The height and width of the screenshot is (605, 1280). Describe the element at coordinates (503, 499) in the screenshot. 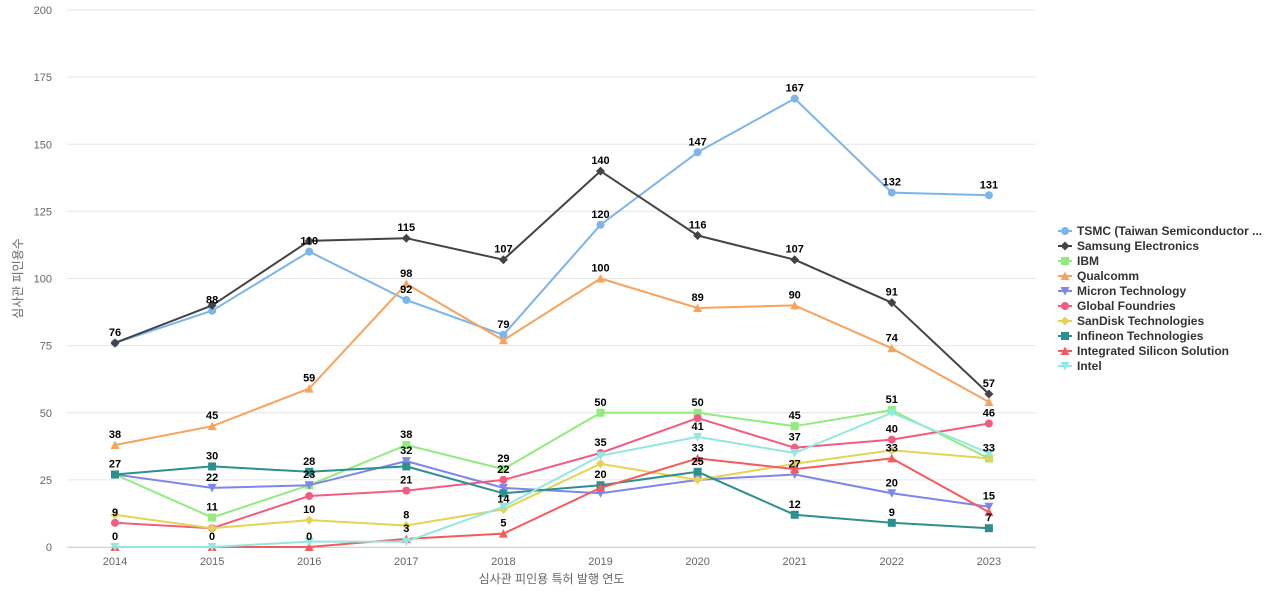

I see `data-label: 14` at that location.